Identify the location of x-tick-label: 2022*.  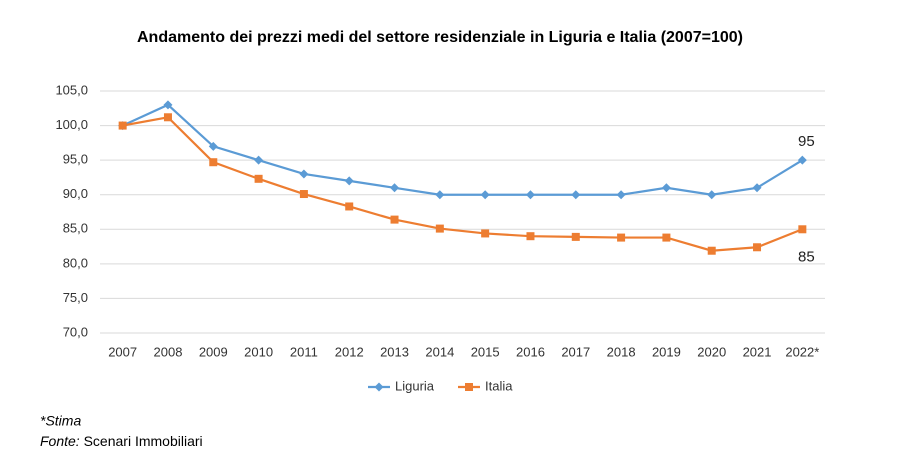
(802, 351).